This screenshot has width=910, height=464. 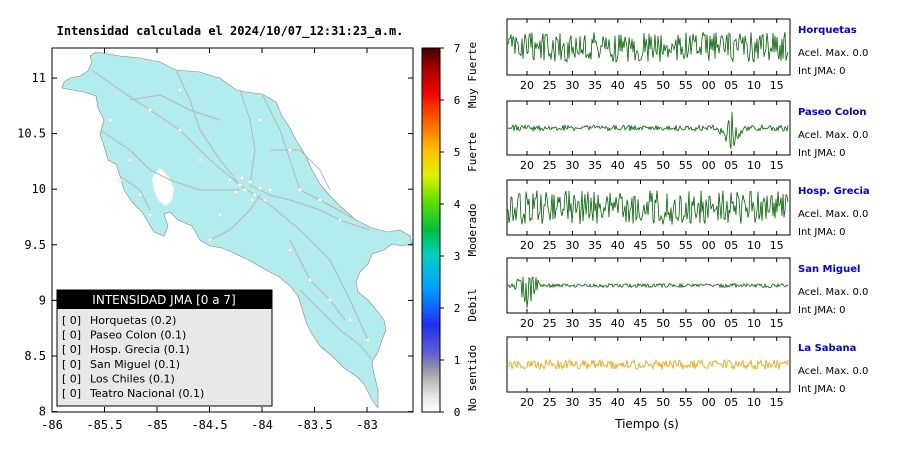 I want to click on colorbar-category-label: Debil, so click(x=472, y=304).